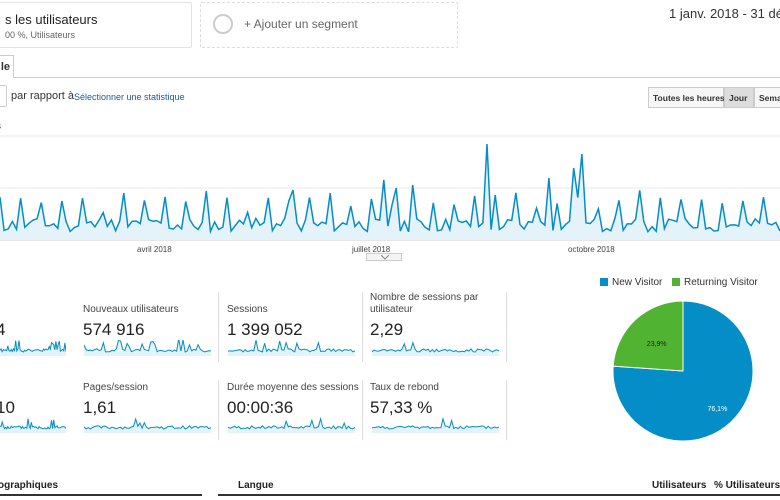  What do you see at coordinates (747, 485) in the screenshot?
I see `users-percent-column-header: % Utilisateurs` at bounding box center [747, 485].